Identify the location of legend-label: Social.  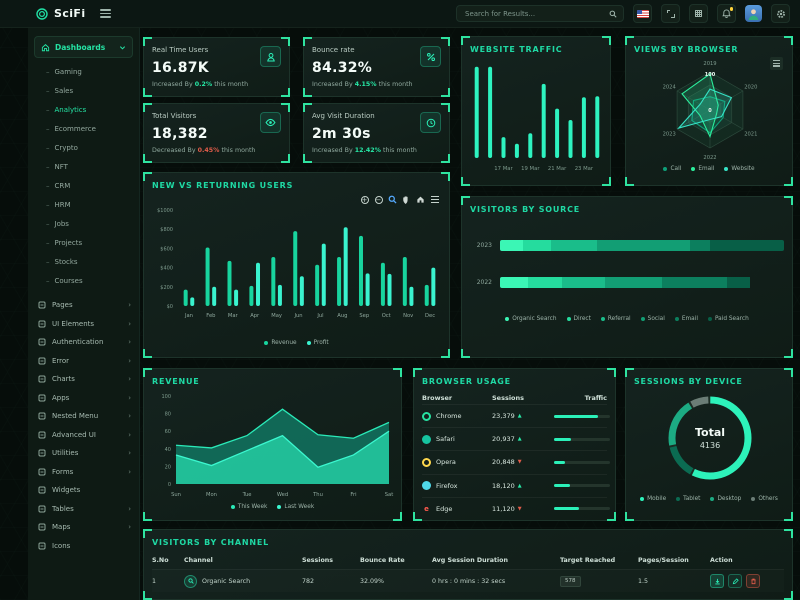
(656, 319).